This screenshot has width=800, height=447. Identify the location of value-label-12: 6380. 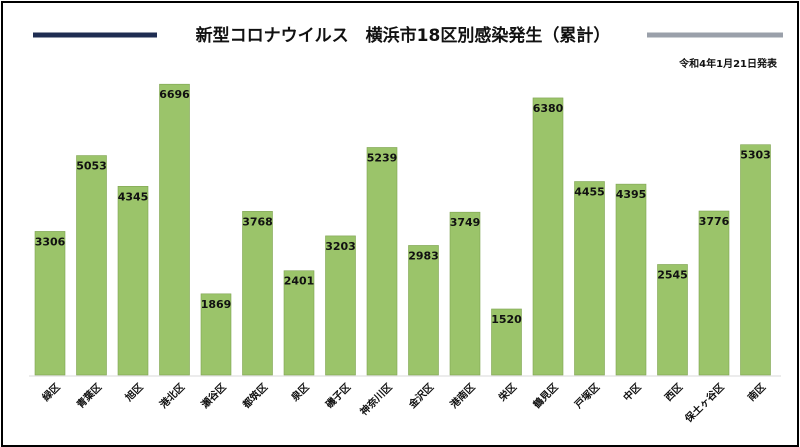
(548, 108).